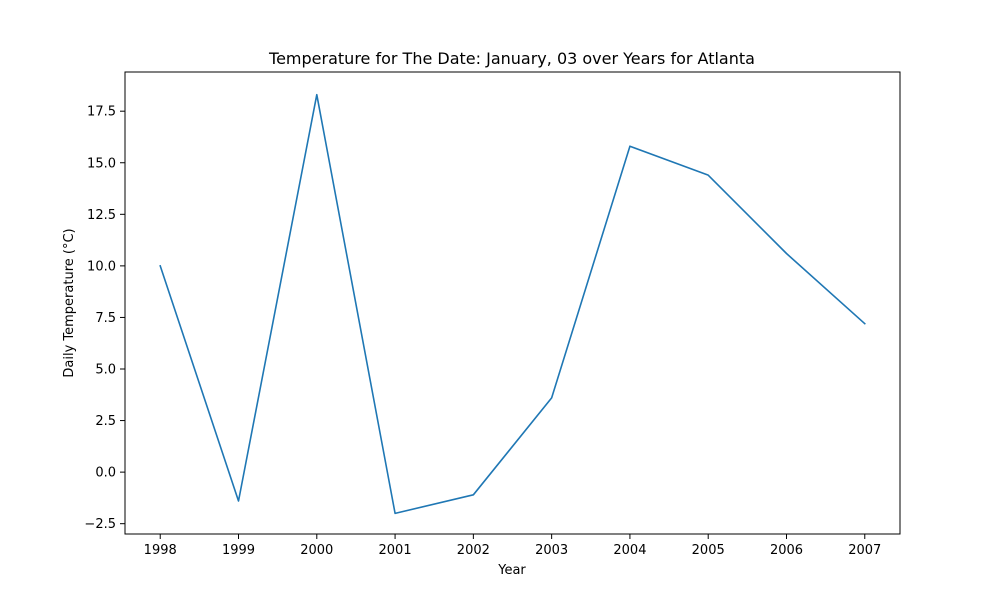  Describe the element at coordinates (69, 302) in the screenshot. I see `y-axis-label: Daily Temperature (°C)` at that location.